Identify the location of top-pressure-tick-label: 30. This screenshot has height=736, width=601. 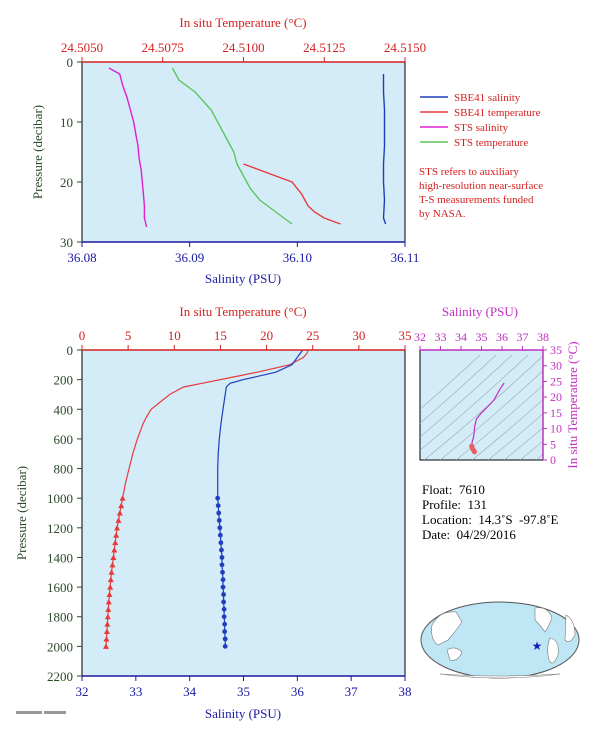
(66, 242).